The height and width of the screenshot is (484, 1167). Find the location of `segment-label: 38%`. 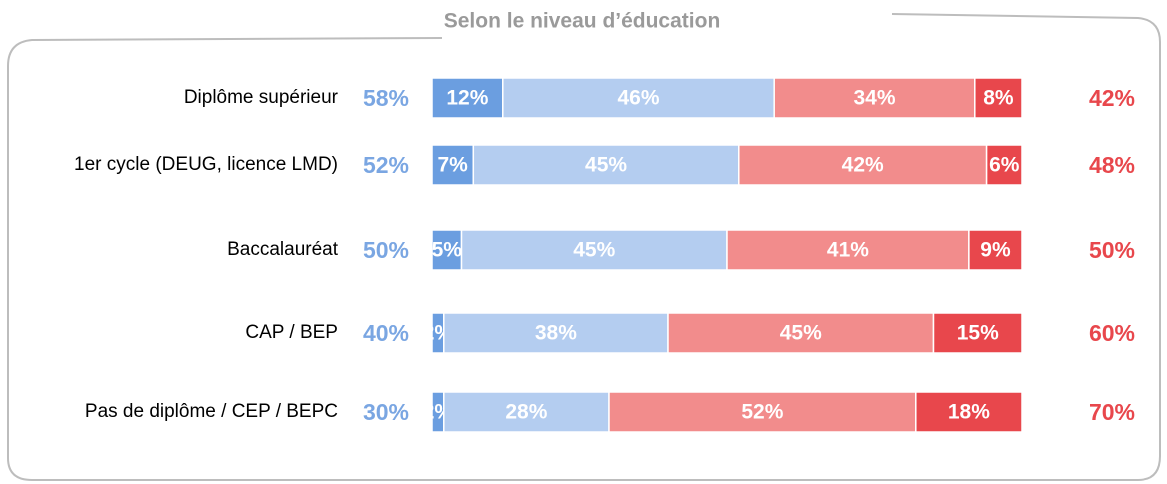

segment-label: 38% is located at coordinates (556, 333).